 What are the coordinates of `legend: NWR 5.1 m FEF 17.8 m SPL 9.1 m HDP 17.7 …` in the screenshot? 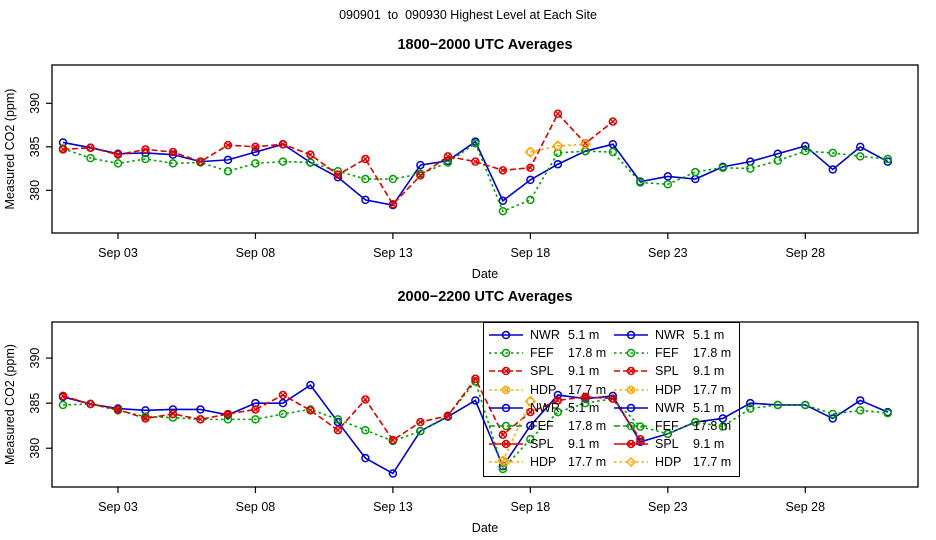 It's located at (611, 399).